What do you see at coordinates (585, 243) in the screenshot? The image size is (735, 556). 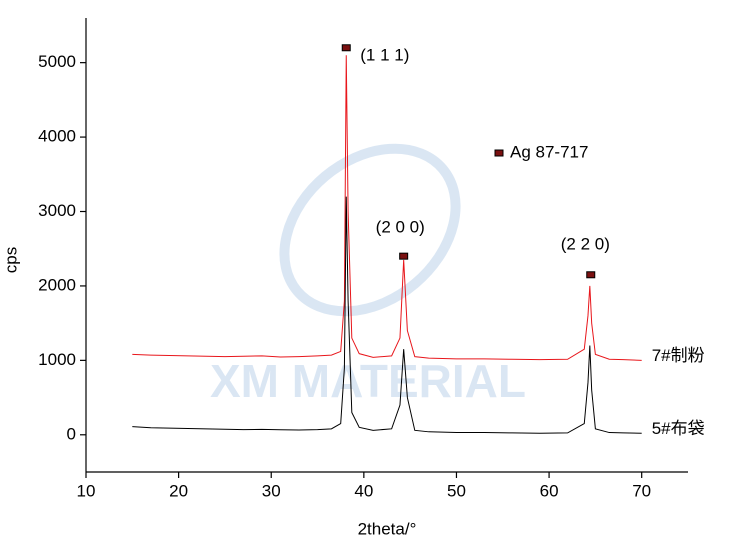 I see `peak-label: (2 2 0)` at bounding box center [585, 243].